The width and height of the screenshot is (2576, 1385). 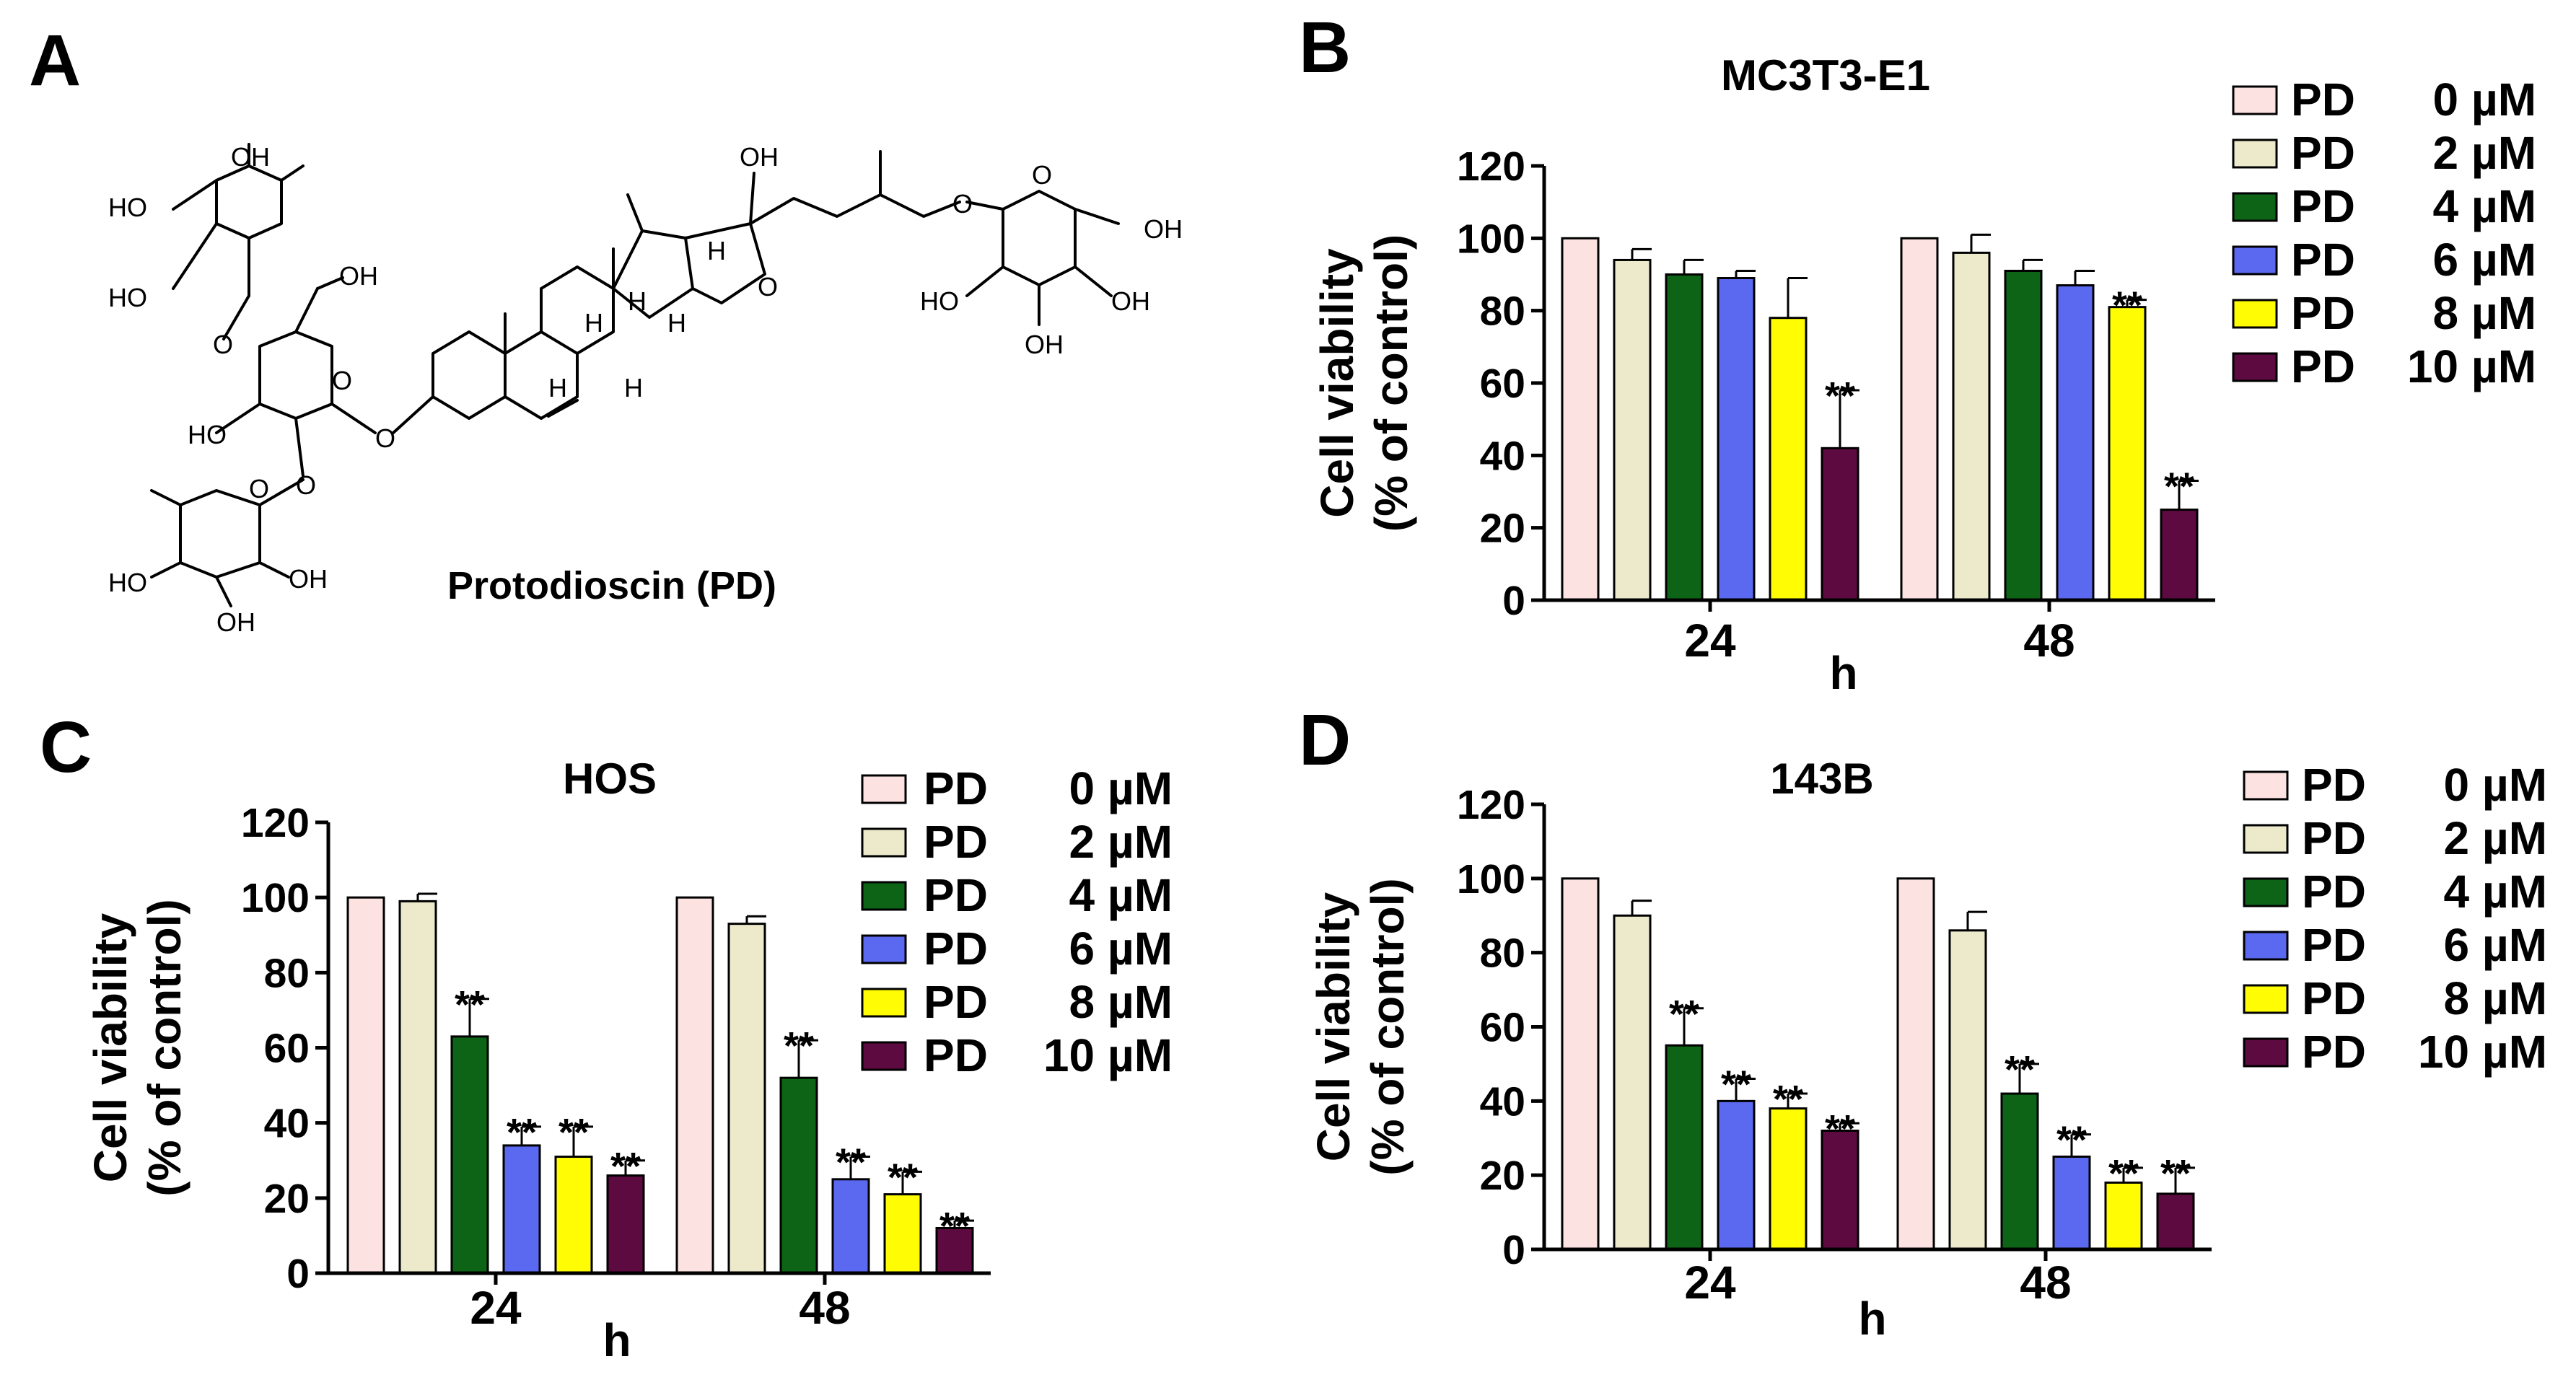 What do you see at coordinates (1825, 75) in the screenshot?
I see `chart-title: MC3T3-E1` at bounding box center [1825, 75].